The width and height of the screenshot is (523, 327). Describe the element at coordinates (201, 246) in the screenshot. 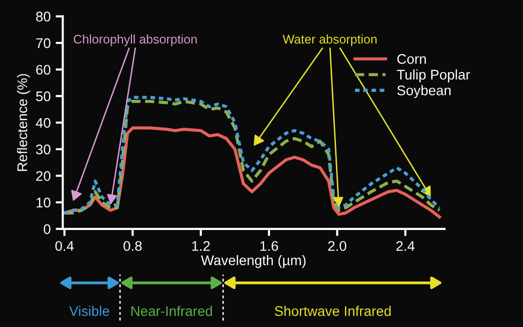

I see `x-tick-label: 1.2` at that location.